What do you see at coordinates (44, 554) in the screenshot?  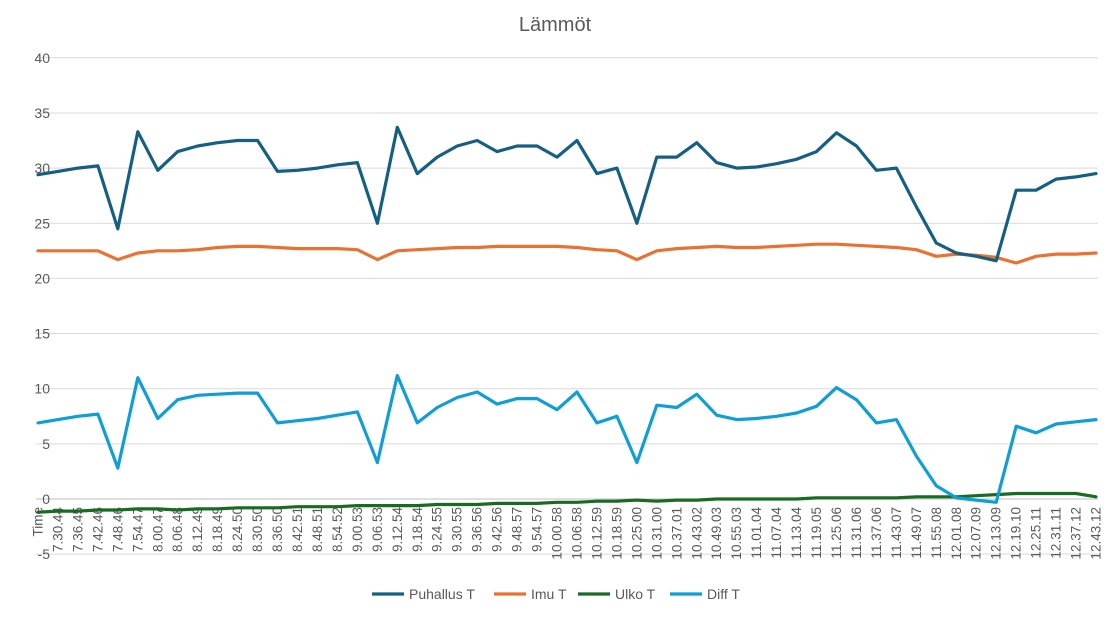 I see `y-tick-label: -5` at bounding box center [44, 554].